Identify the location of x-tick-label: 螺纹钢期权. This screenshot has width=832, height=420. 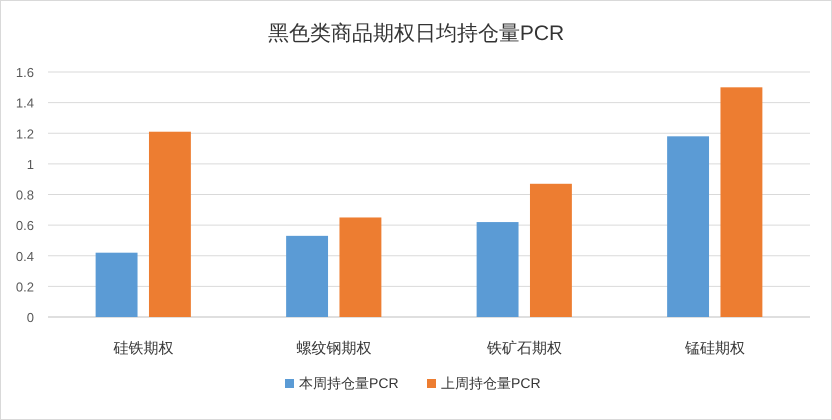
(334, 348).